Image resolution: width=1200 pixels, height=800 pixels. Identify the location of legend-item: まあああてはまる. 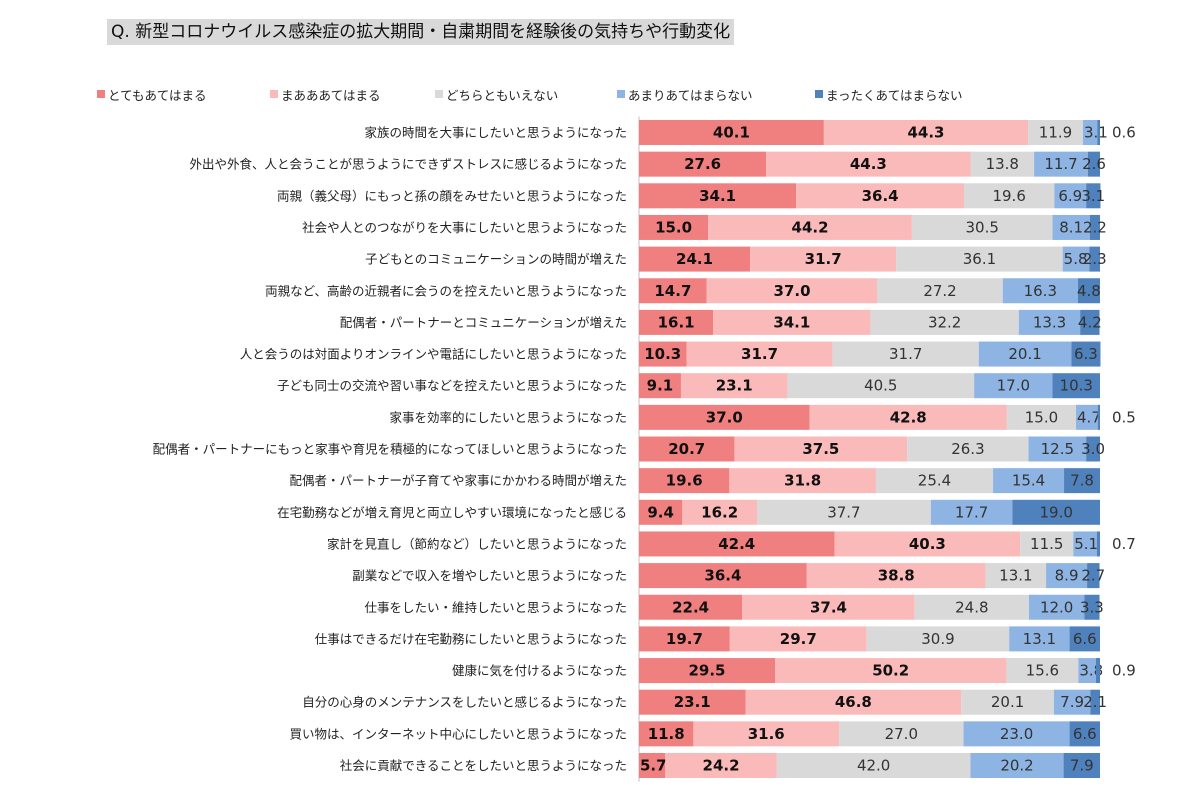
(325, 94).